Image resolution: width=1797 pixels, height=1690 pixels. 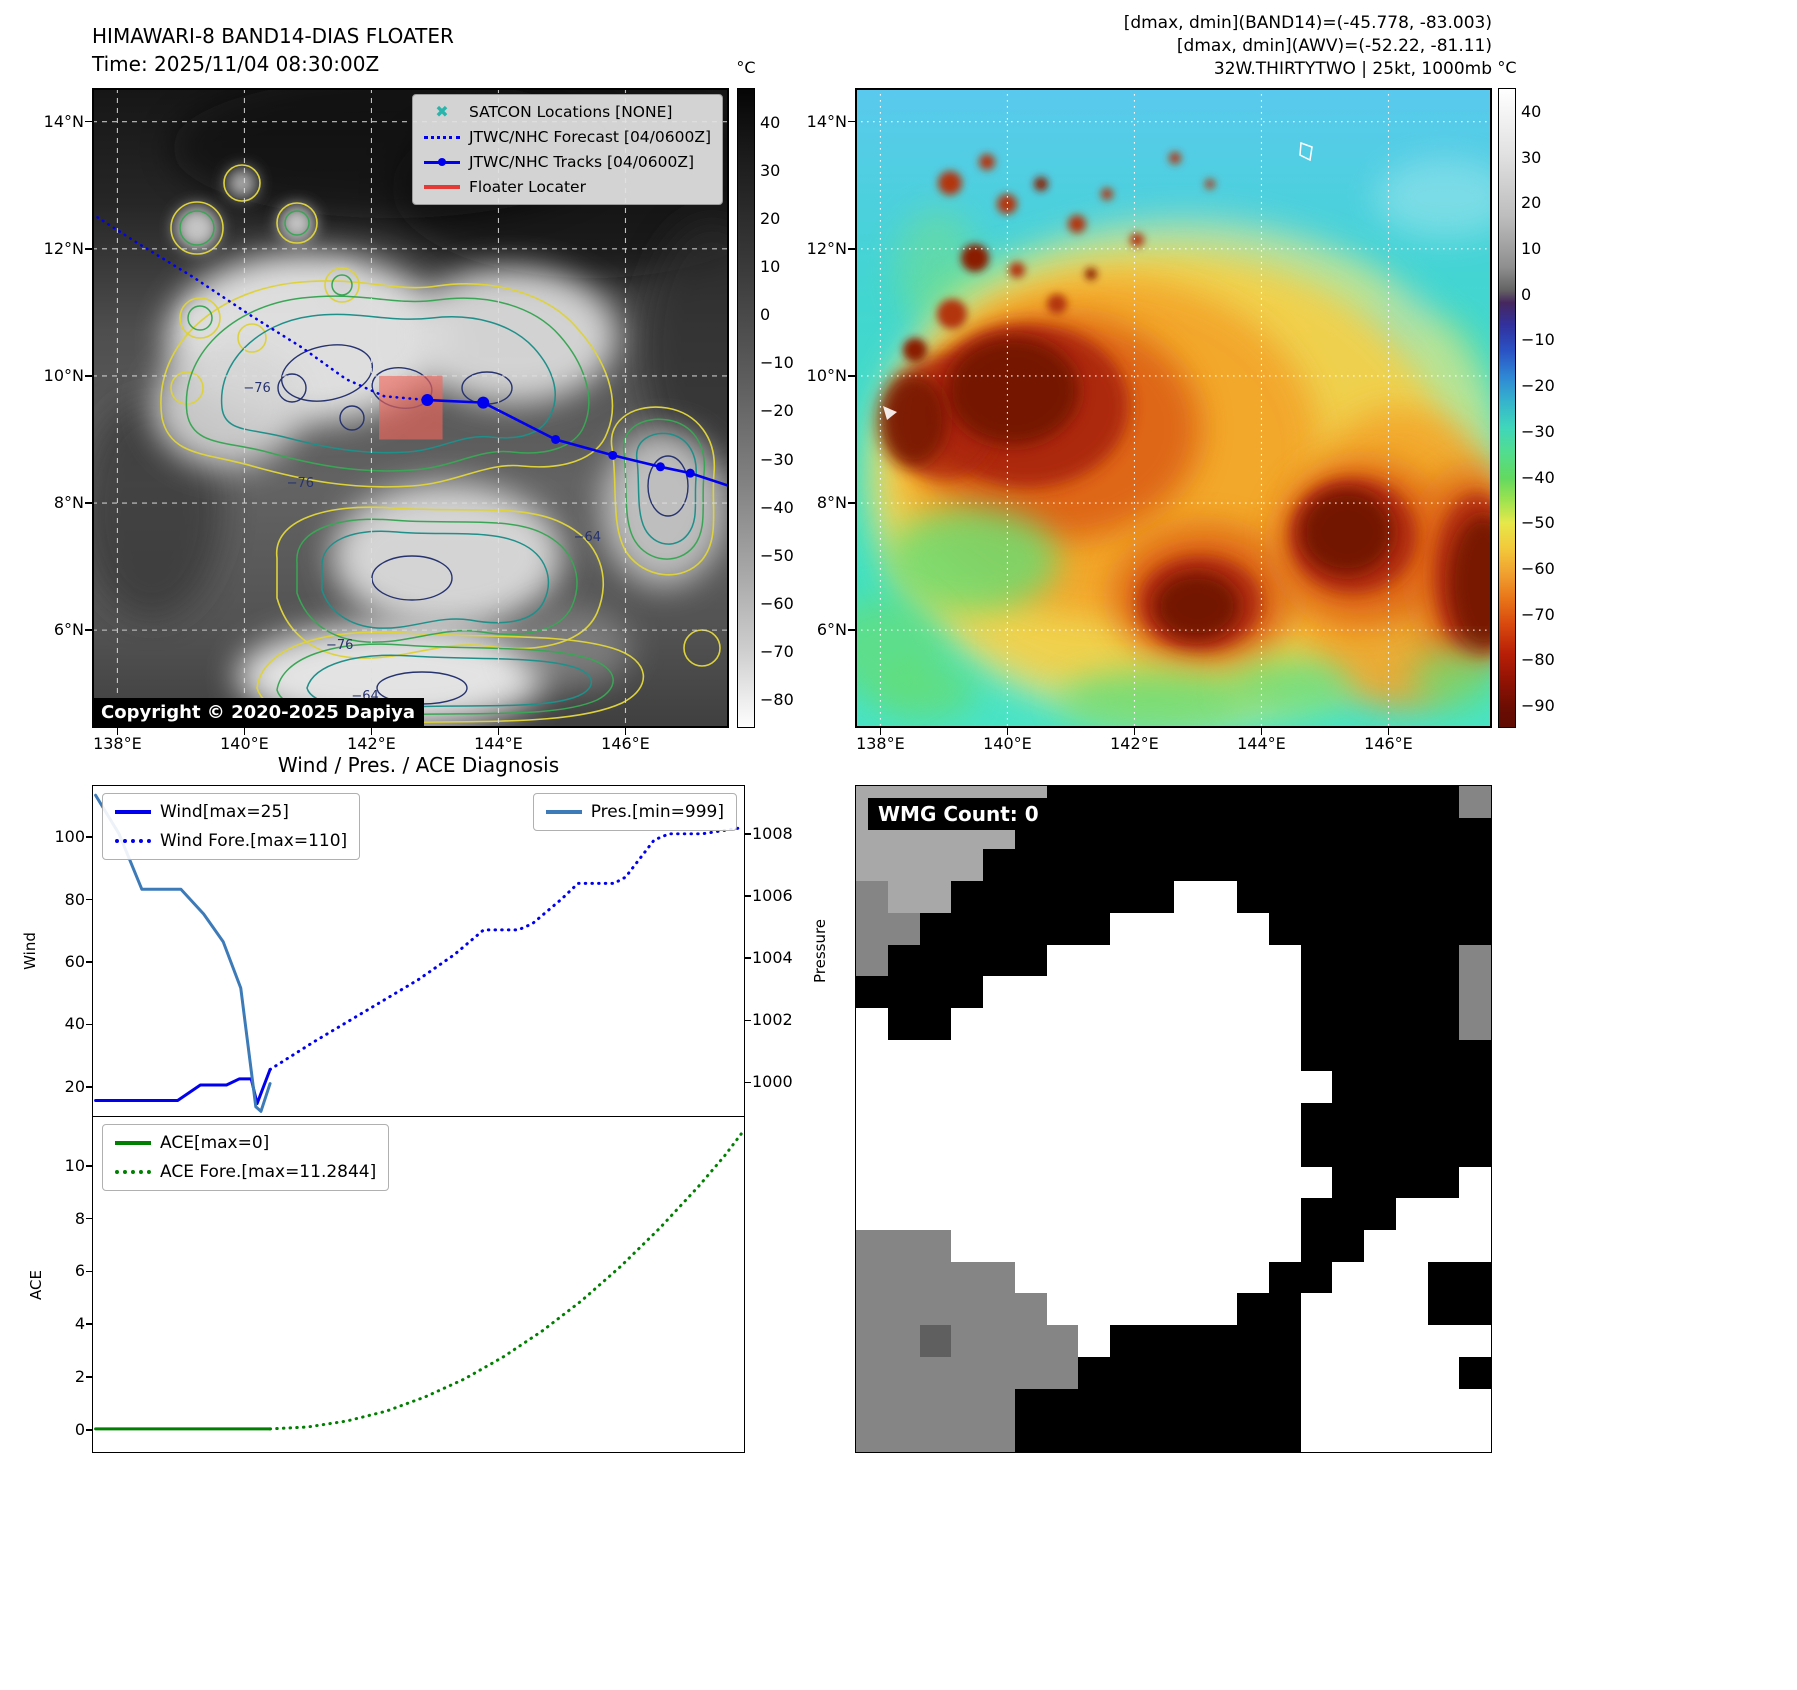 What do you see at coordinates (273, 36) in the screenshot?
I see `left-map-title-line1: HIMAWARI-8 BAND14-DIAS FLOATER` at bounding box center [273, 36].